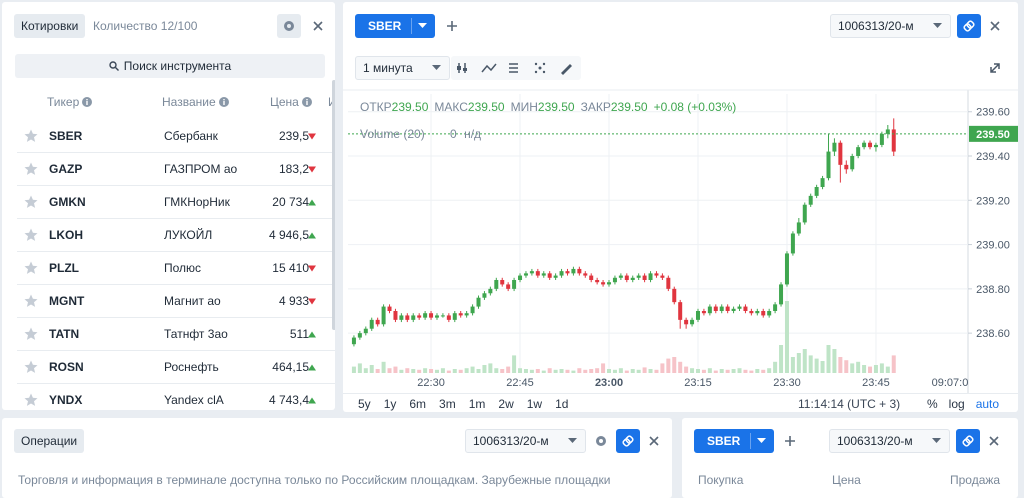 Image resolution: width=1024 pixels, height=498 pixels. What do you see at coordinates (291, 102) in the screenshot?
I see `column-header: Цена` at bounding box center [291, 102].